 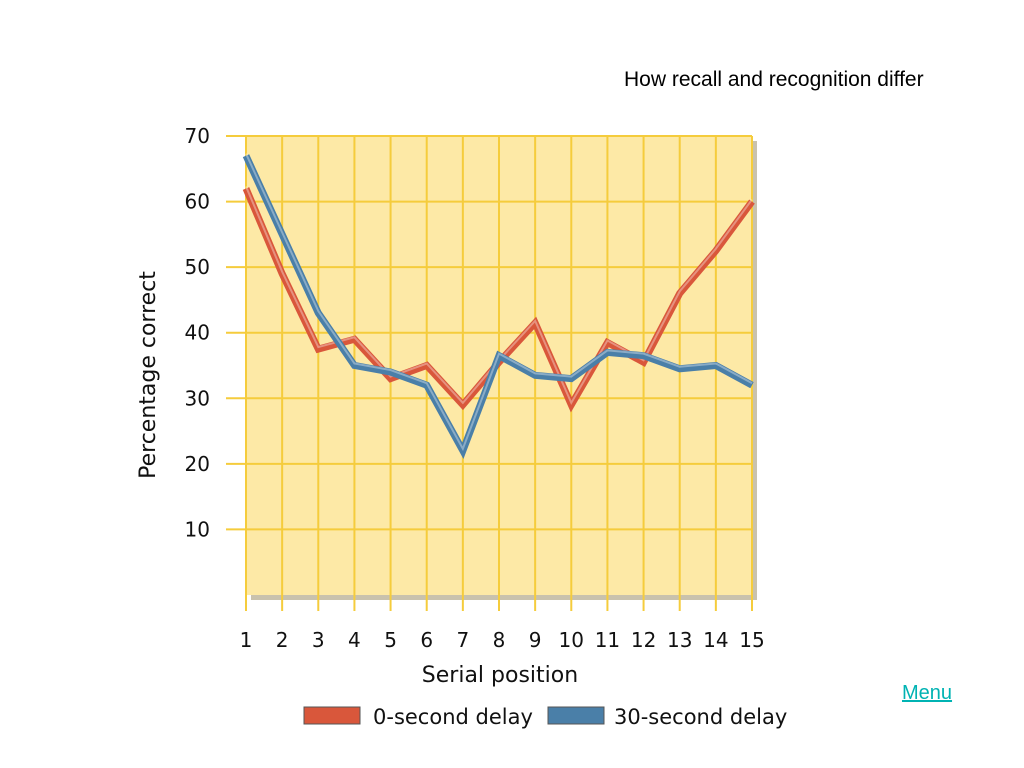 I want to click on x-tick-label: 4, so click(x=354, y=640).